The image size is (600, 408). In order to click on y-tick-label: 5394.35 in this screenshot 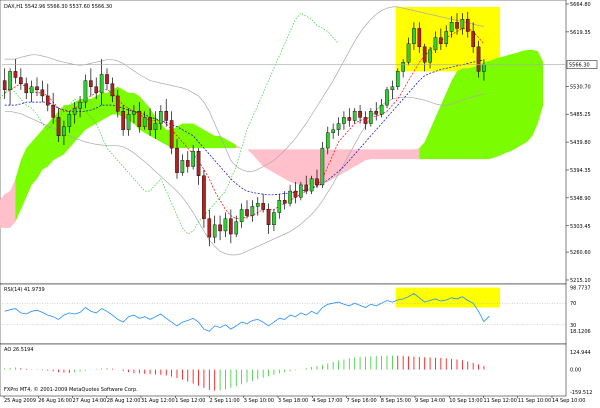, I will do `click(580, 171)`.